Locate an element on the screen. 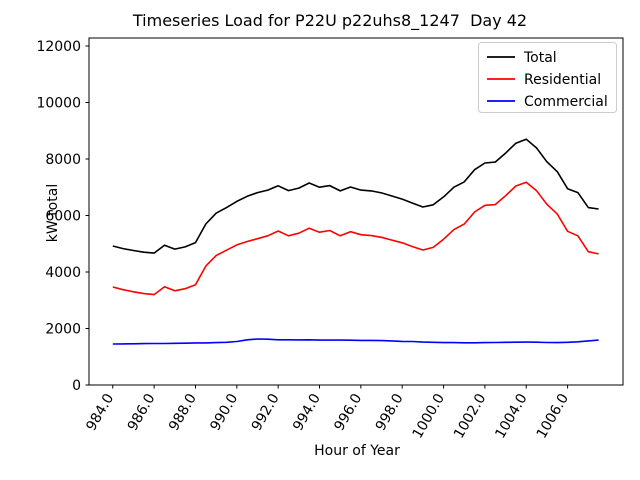 The image size is (640, 480). legend: Total Residential Commercial is located at coordinates (547, 77).